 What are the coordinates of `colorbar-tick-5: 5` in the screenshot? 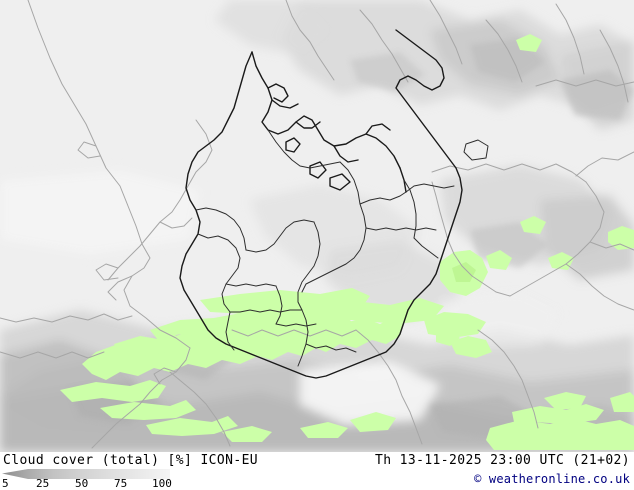 It's located at (5, 483).